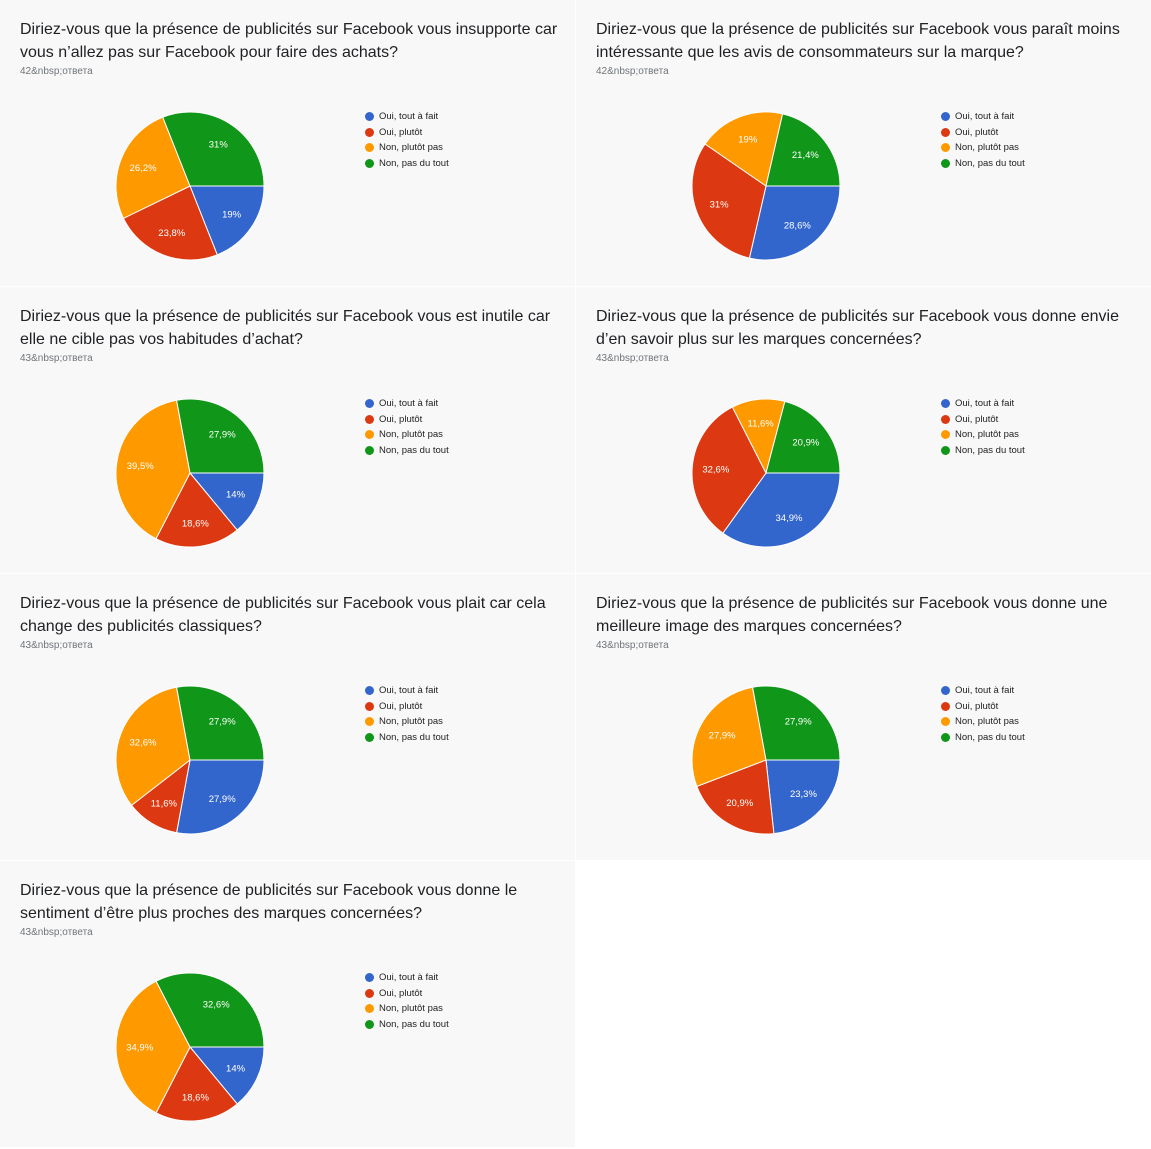  Describe the element at coordinates (797, 226) in the screenshot. I see `slice-label: 28,6%` at that location.